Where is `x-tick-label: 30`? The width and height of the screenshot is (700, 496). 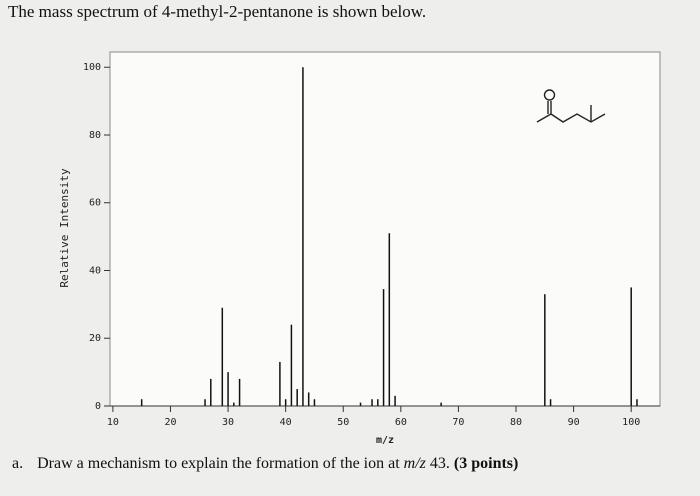 x-tick-label: 30 is located at coordinates (228, 422).